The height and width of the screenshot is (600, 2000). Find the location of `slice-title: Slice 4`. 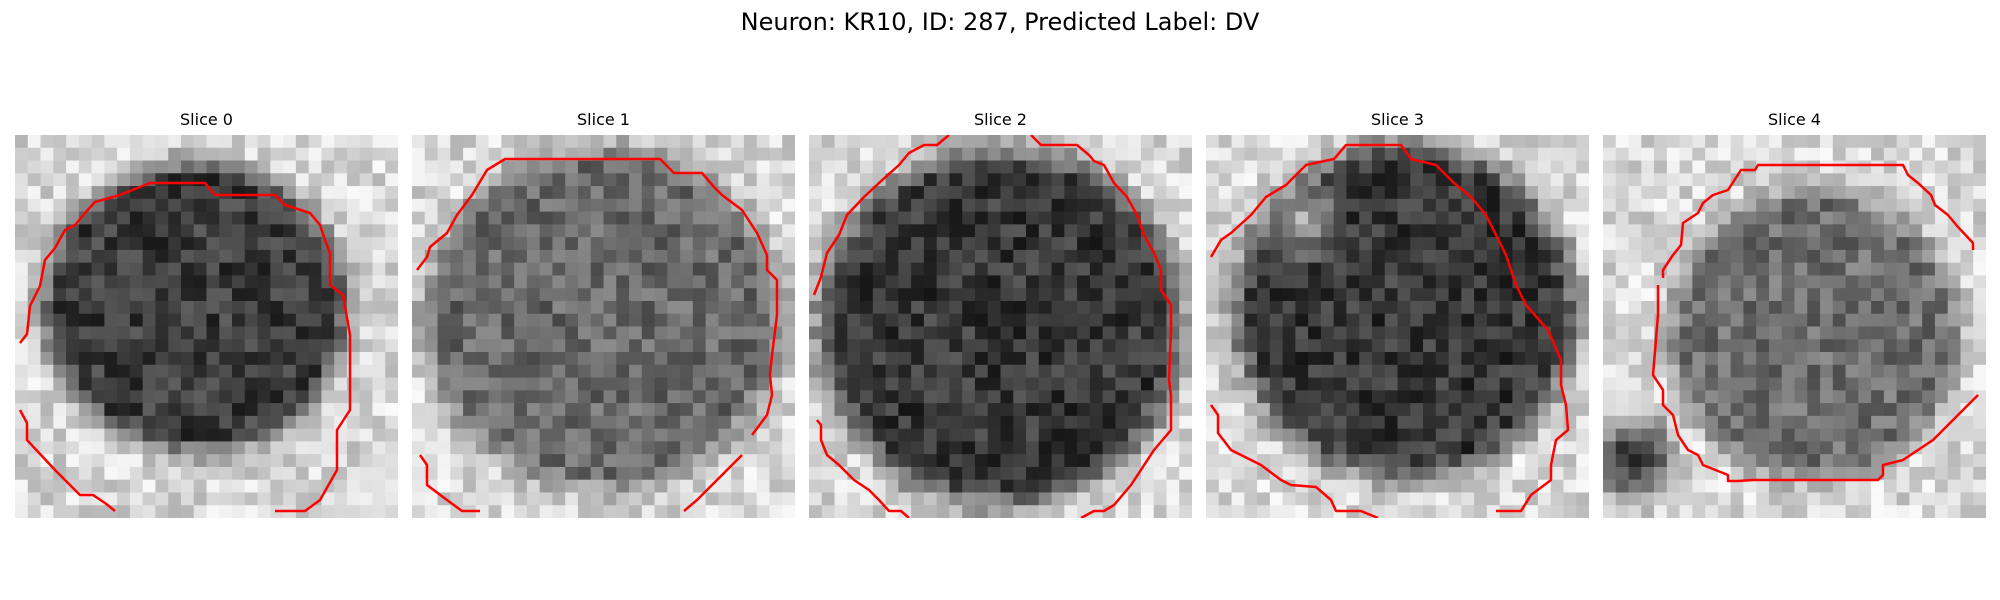

slice-title: Slice 4 is located at coordinates (1794, 119).